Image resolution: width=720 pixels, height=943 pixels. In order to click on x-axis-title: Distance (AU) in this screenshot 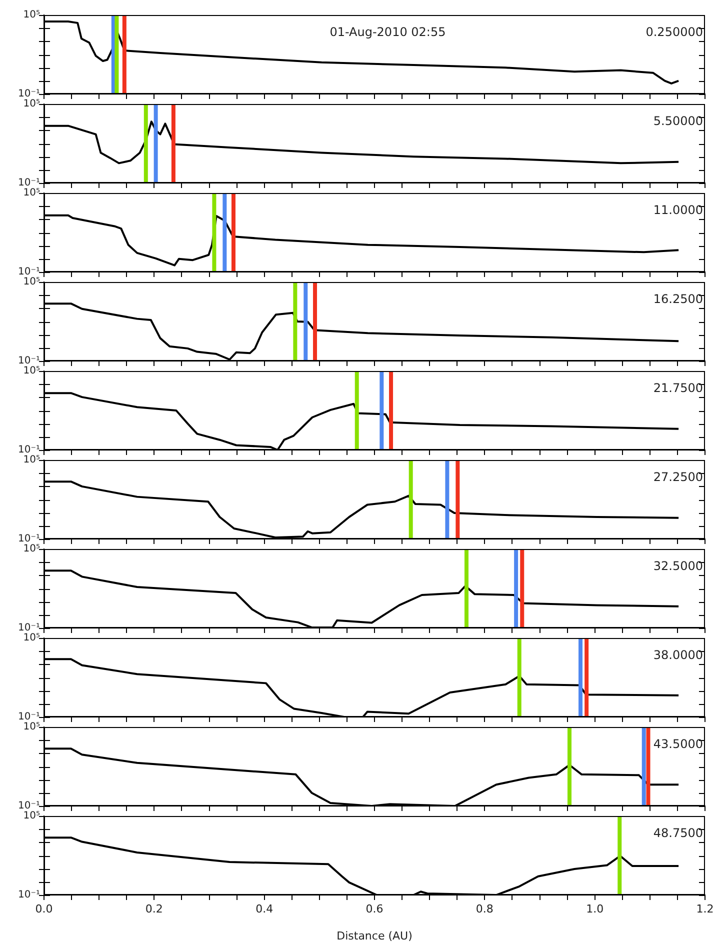, I will do `click(374, 935)`.